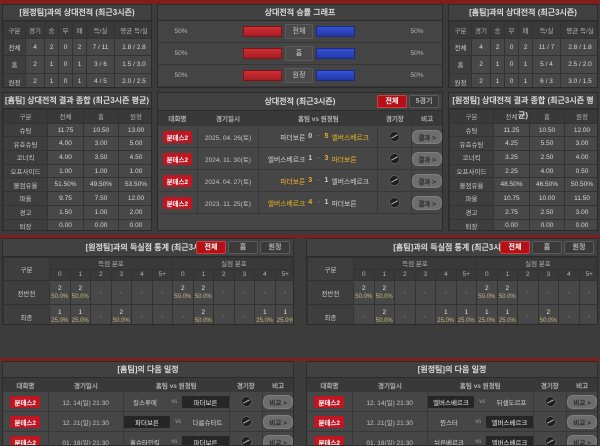 The width and height of the screenshot is (600, 446). I want to click on column-header: 경기일시, so click(228, 118).